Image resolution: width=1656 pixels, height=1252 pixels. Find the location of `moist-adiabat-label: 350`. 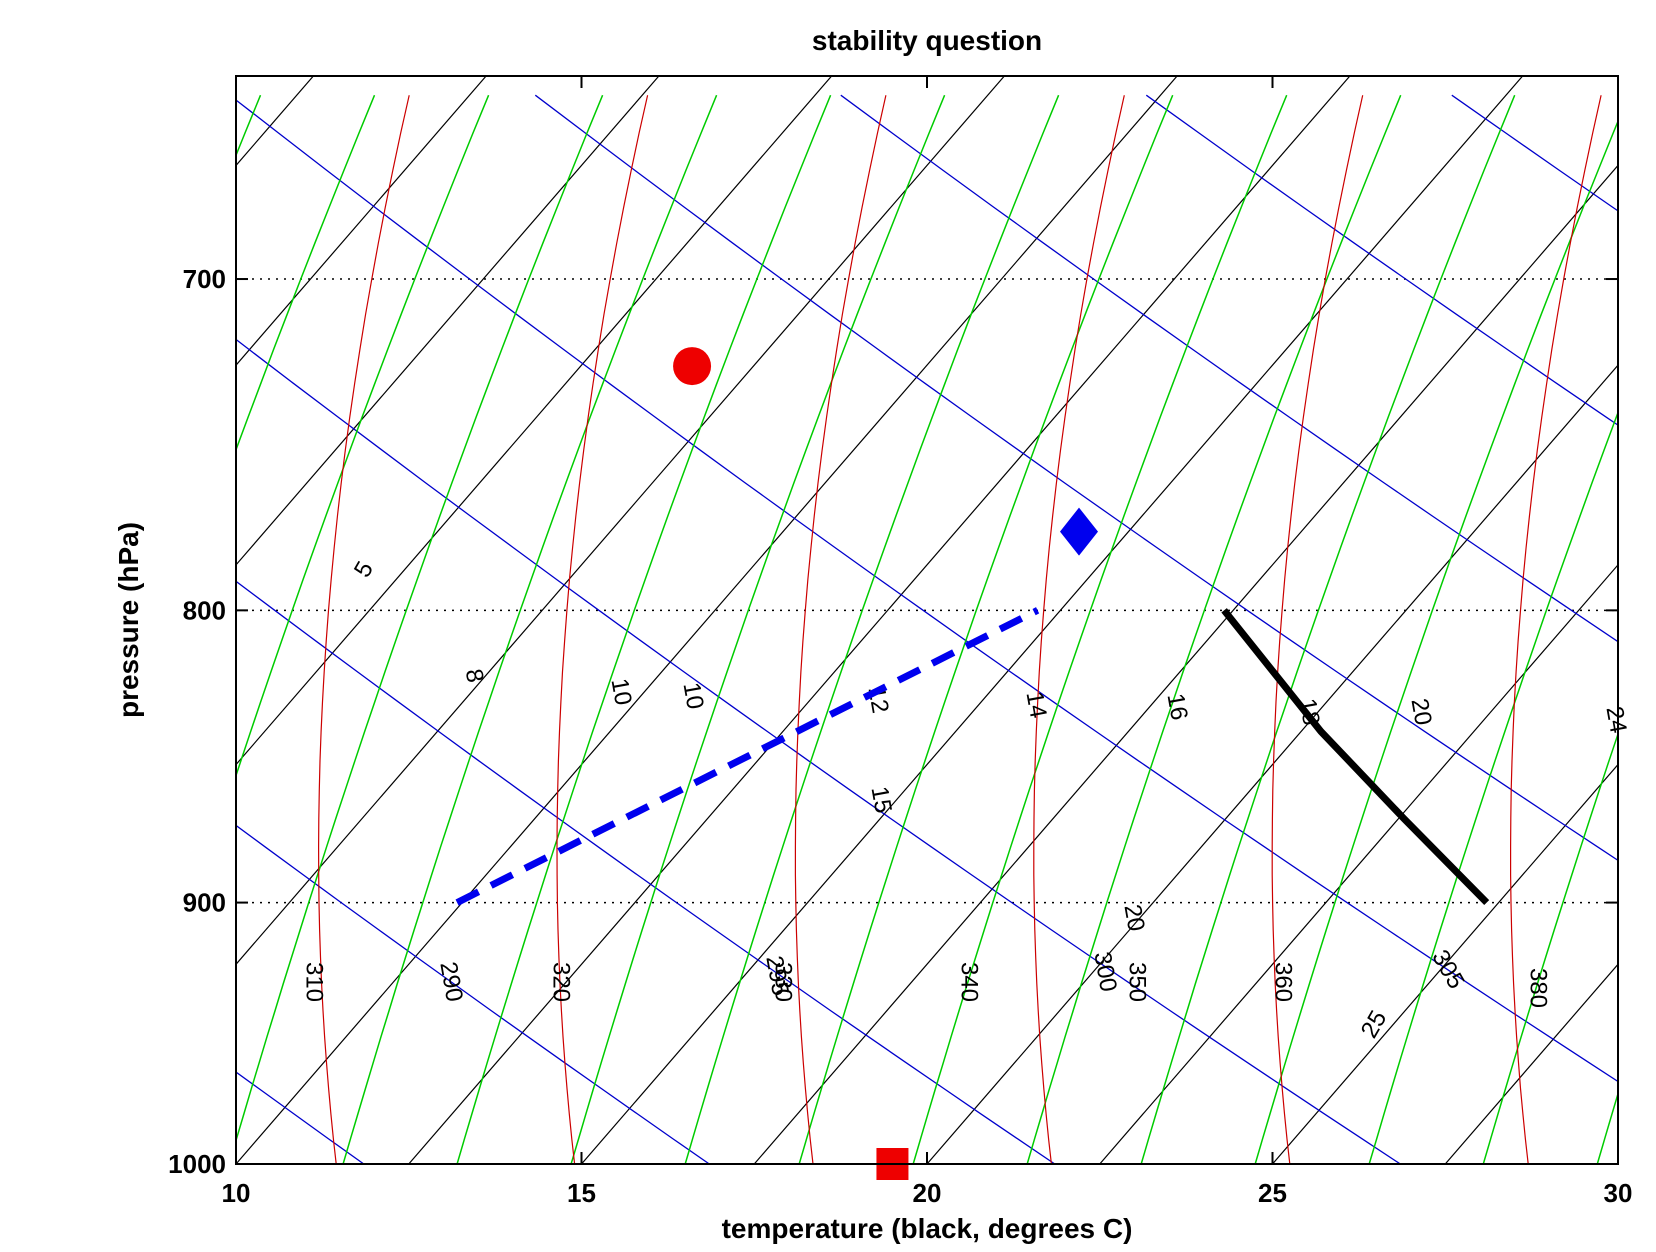

moist-adiabat-label: 350 is located at coordinates (1137, 982).